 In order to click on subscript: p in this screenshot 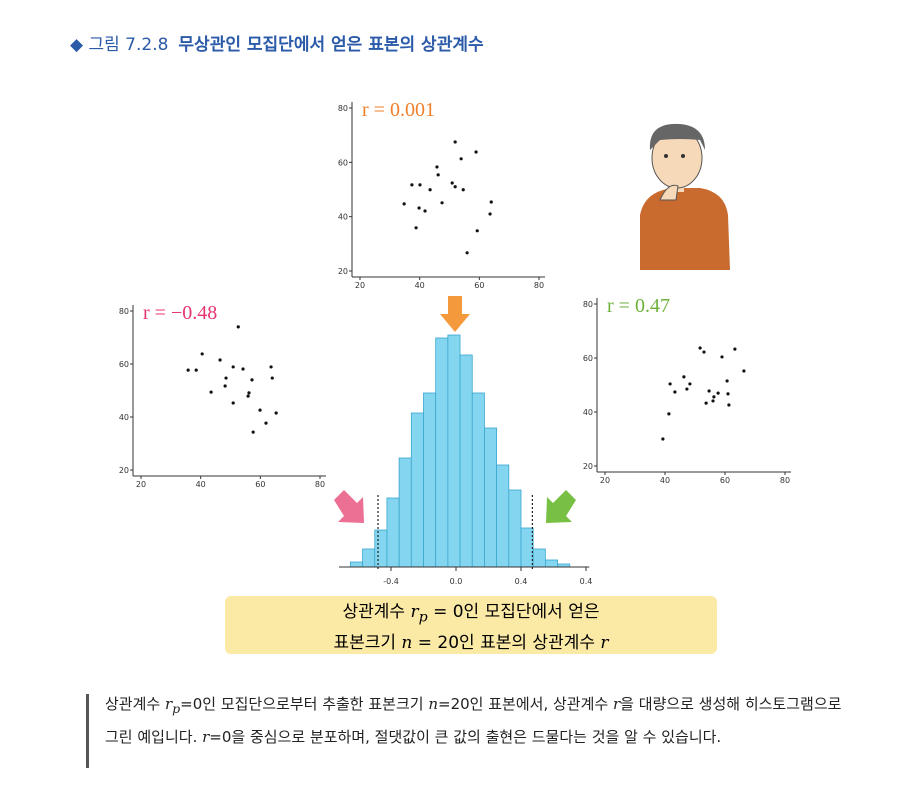, I will do `click(176, 708)`.